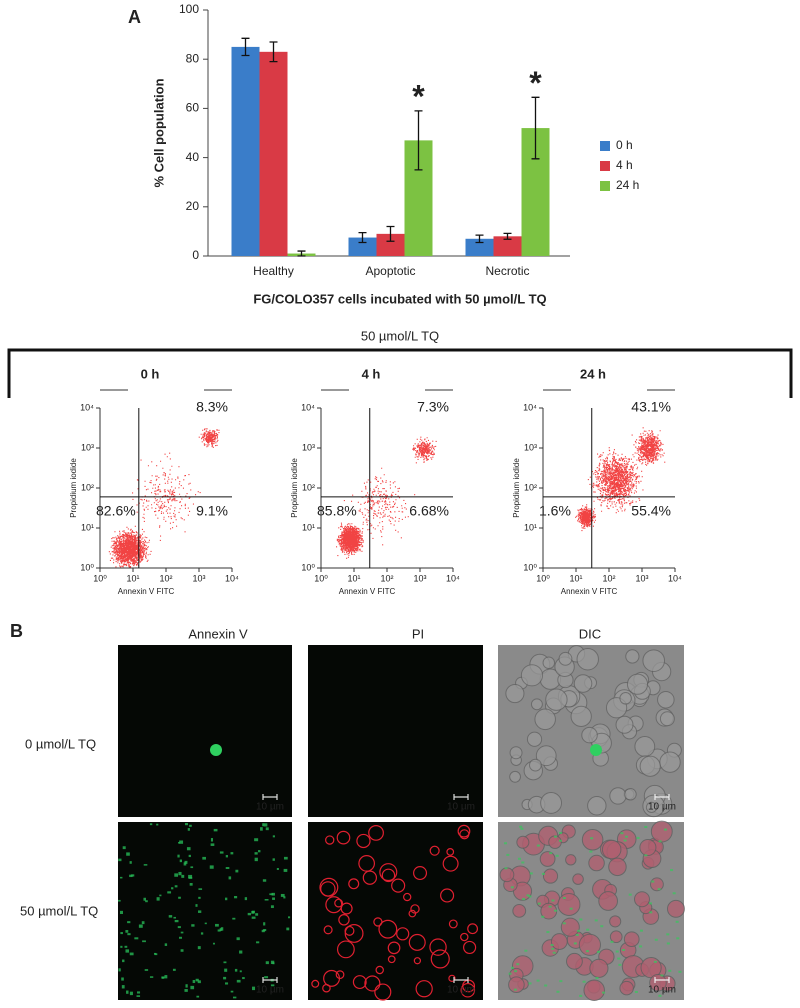 The height and width of the screenshot is (1008, 800). What do you see at coordinates (461, 990) in the screenshot?
I see `scale-bar-label: 10 µm` at bounding box center [461, 990].